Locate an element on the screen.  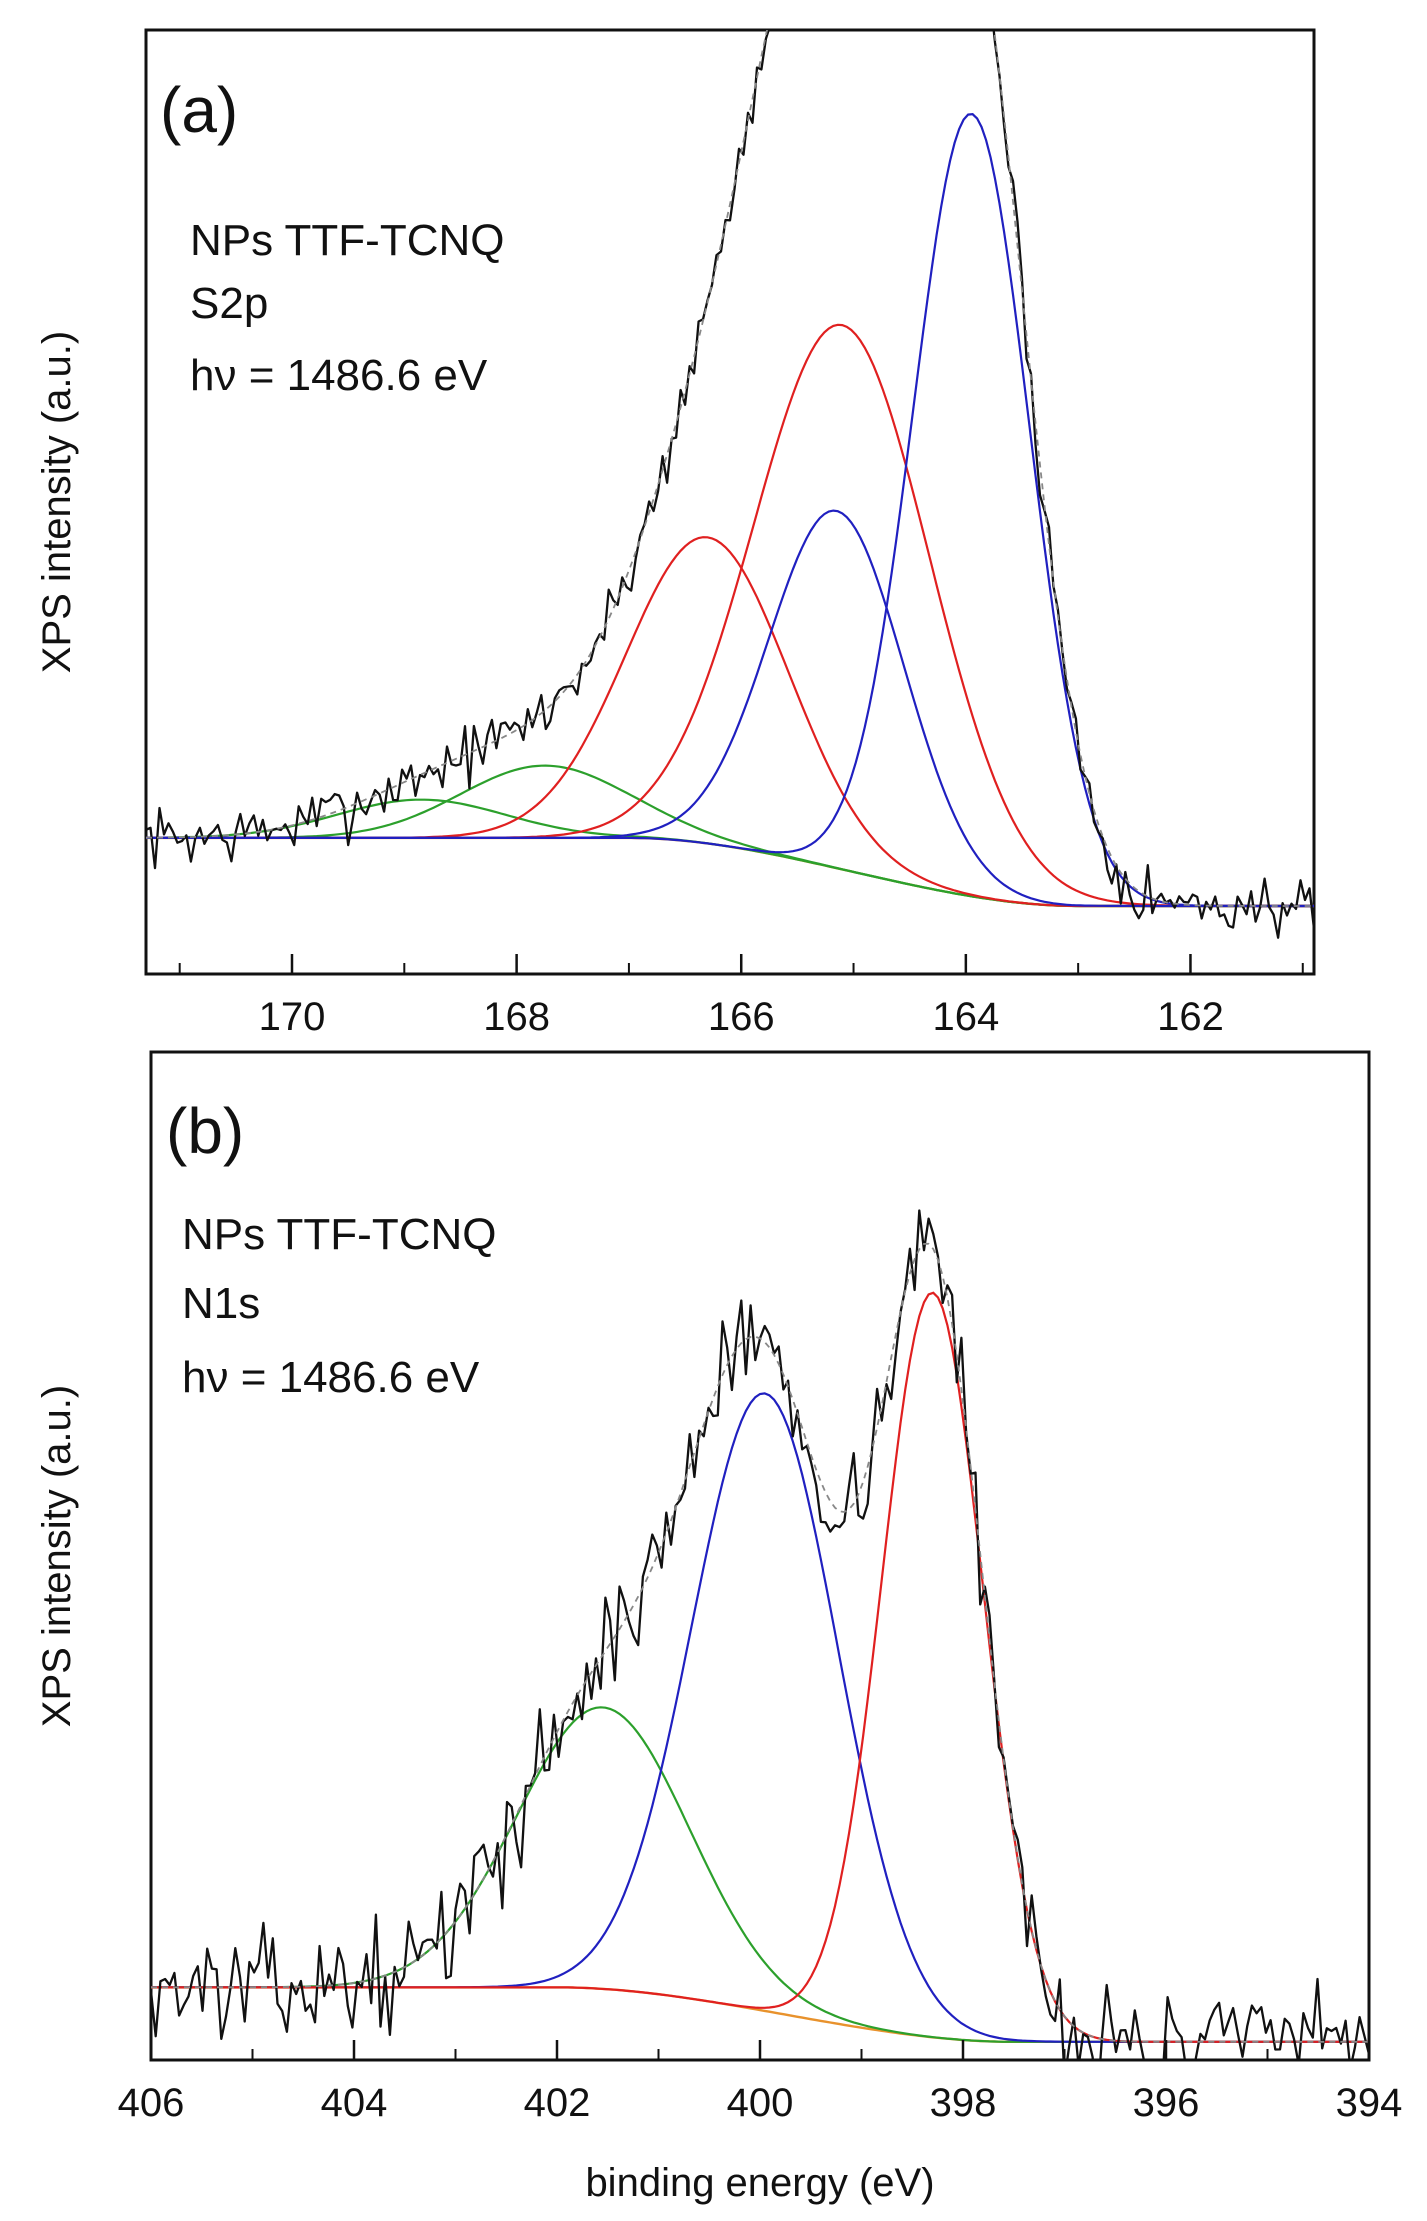
panel-b-sample-label: NPs TTF-TCNQ is located at coordinates (339, 1234).